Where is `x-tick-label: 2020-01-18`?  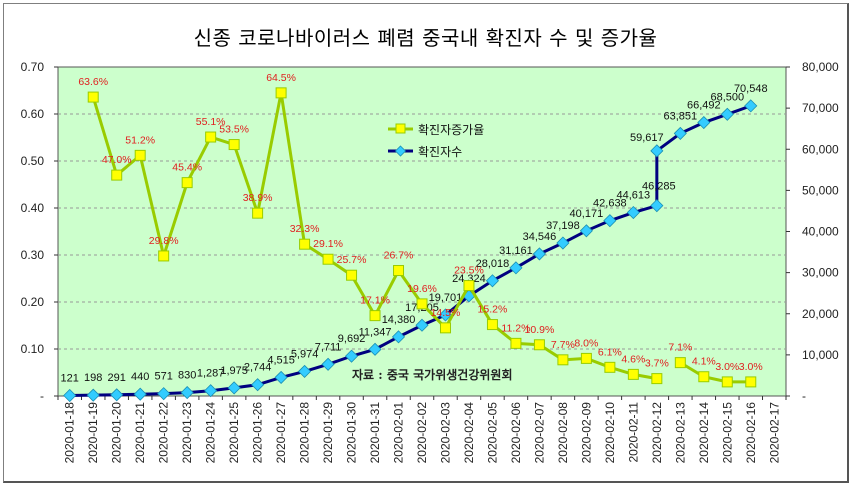 x-tick-label: 2020-01-18 is located at coordinates (70, 433).